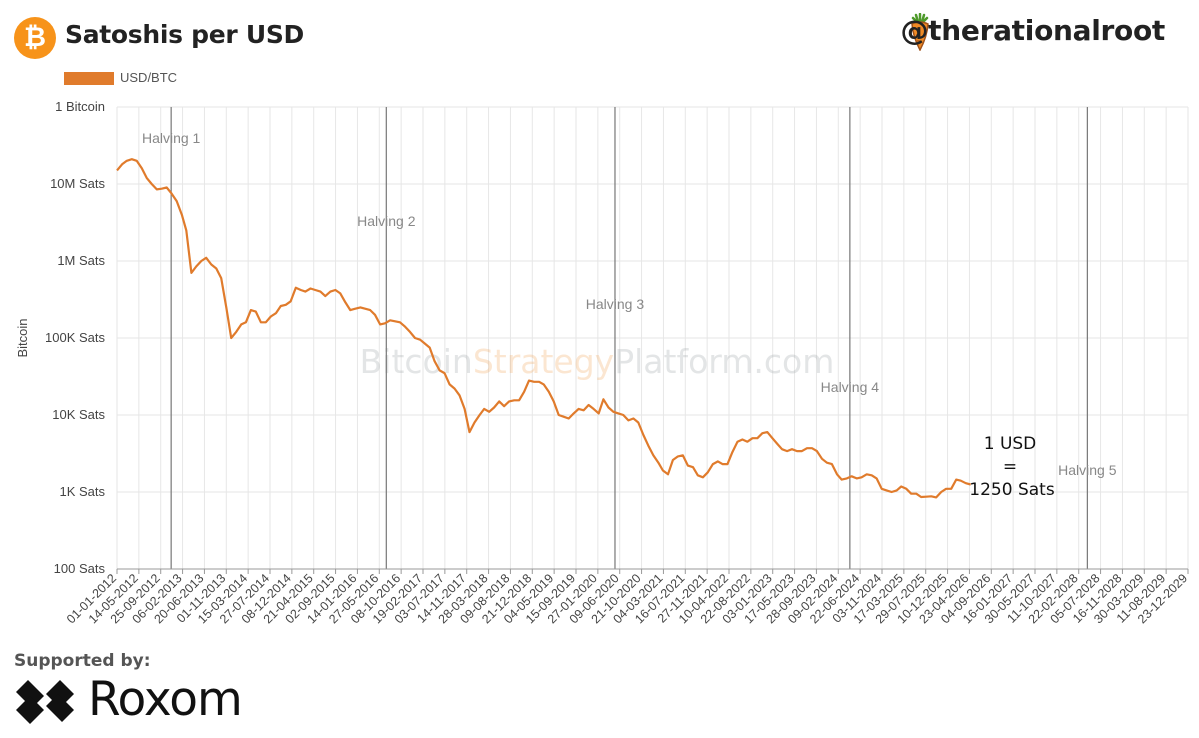  Describe the element at coordinates (850, 387) in the screenshot. I see `halving-label: Halving 4` at that location.